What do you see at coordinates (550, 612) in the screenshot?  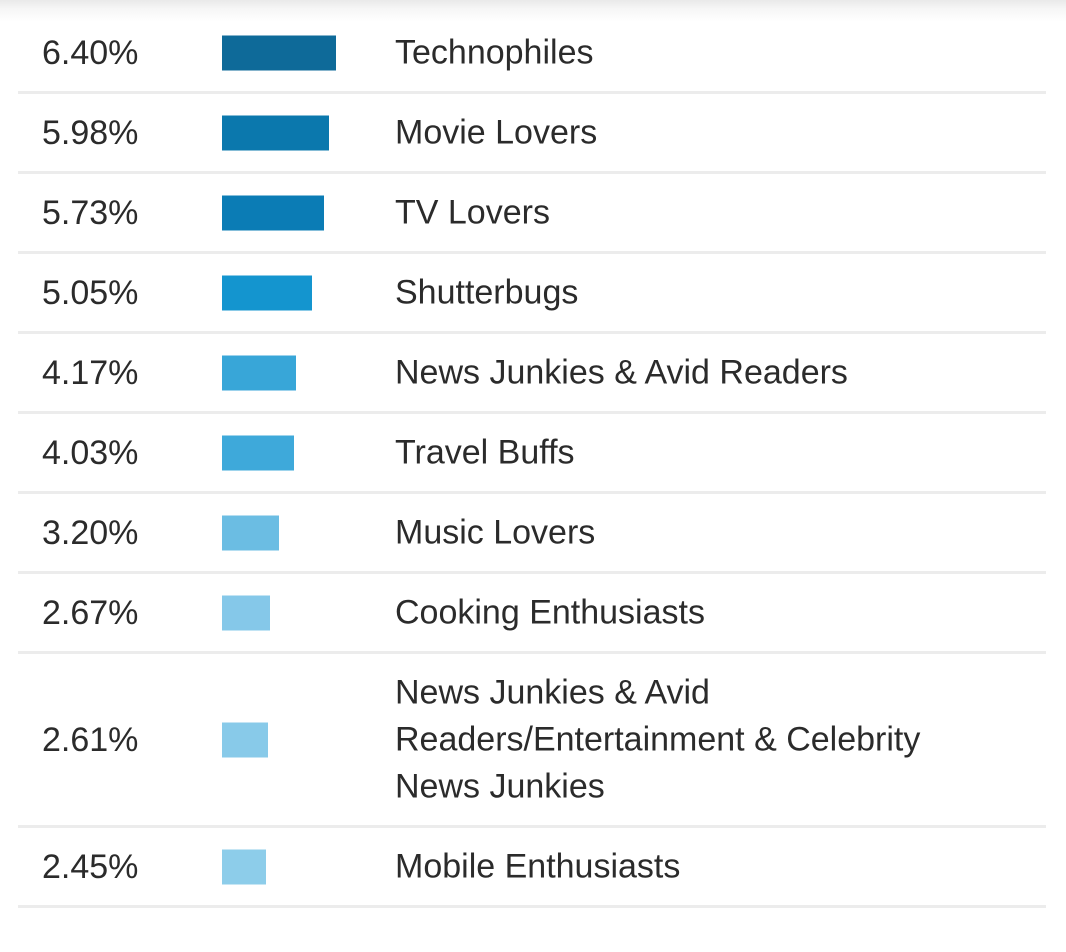 I see `category-label: Cooking Enthusiasts` at bounding box center [550, 612].